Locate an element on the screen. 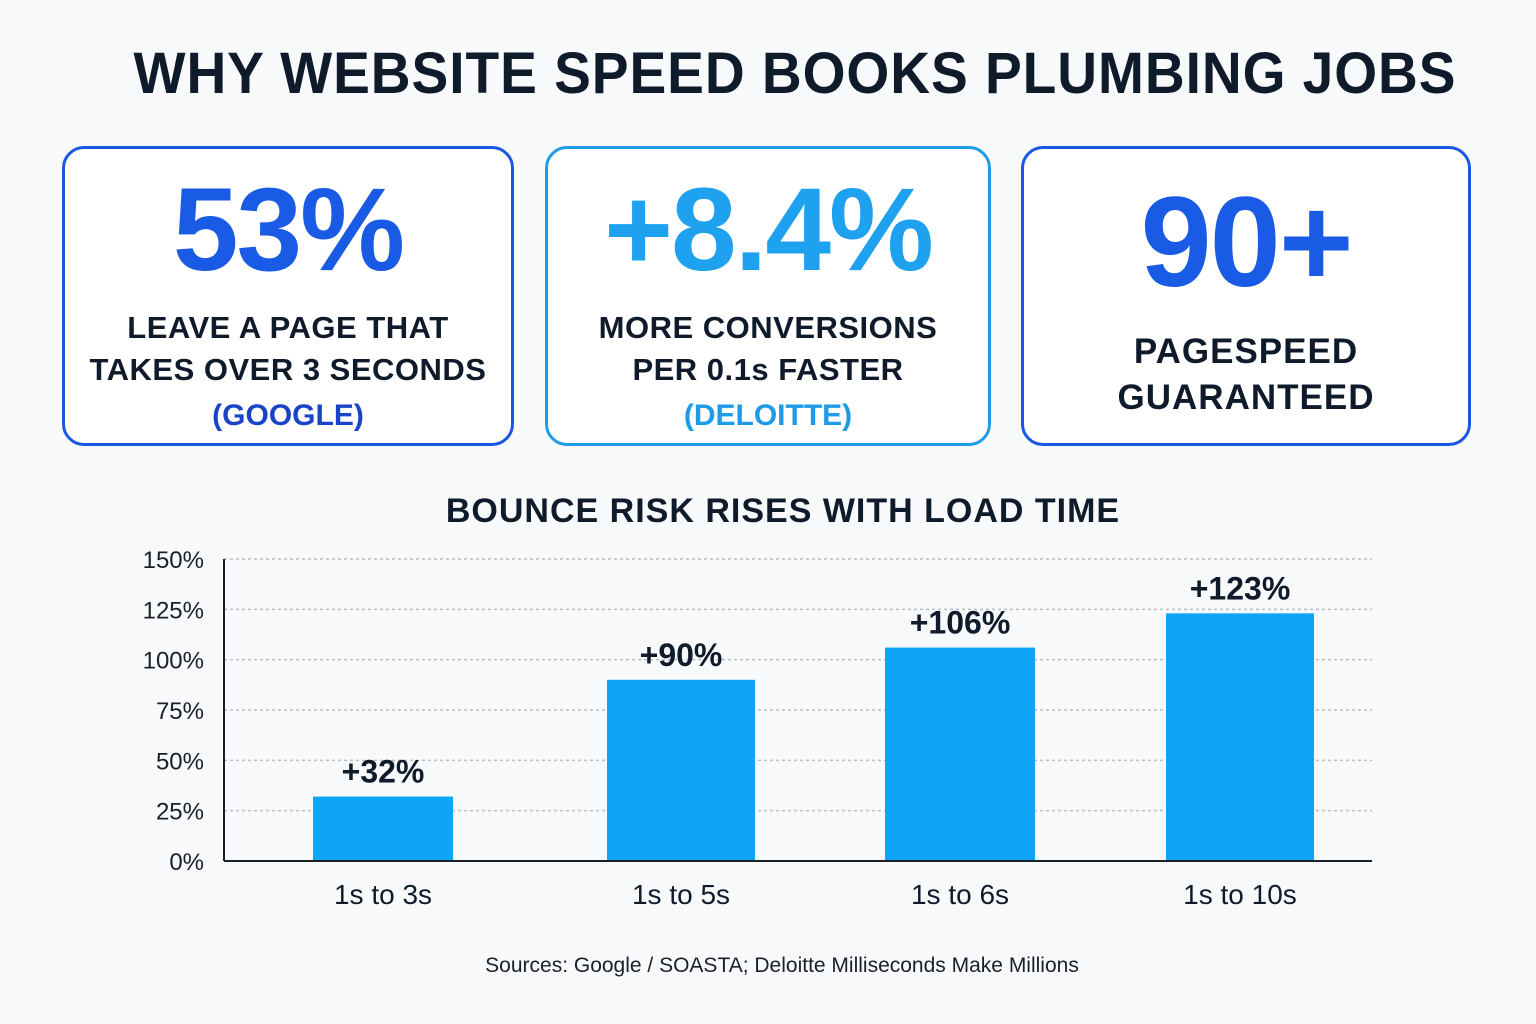  y-tick-label: 50% is located at coordinates (180, 761).